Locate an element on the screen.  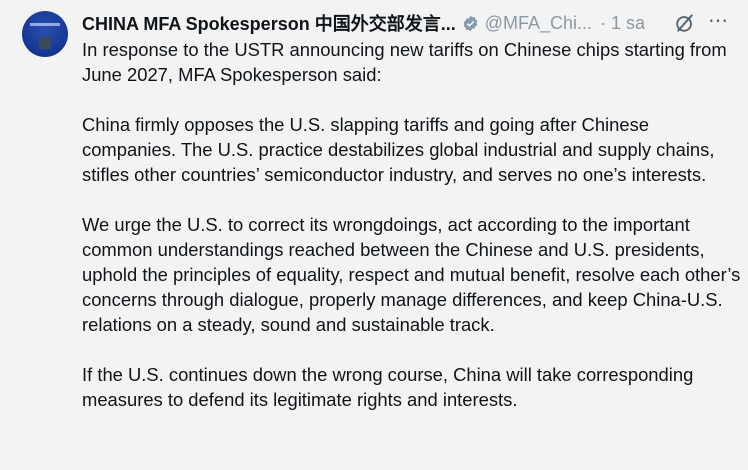
avatar-banner is located at coordinates (45, 24).